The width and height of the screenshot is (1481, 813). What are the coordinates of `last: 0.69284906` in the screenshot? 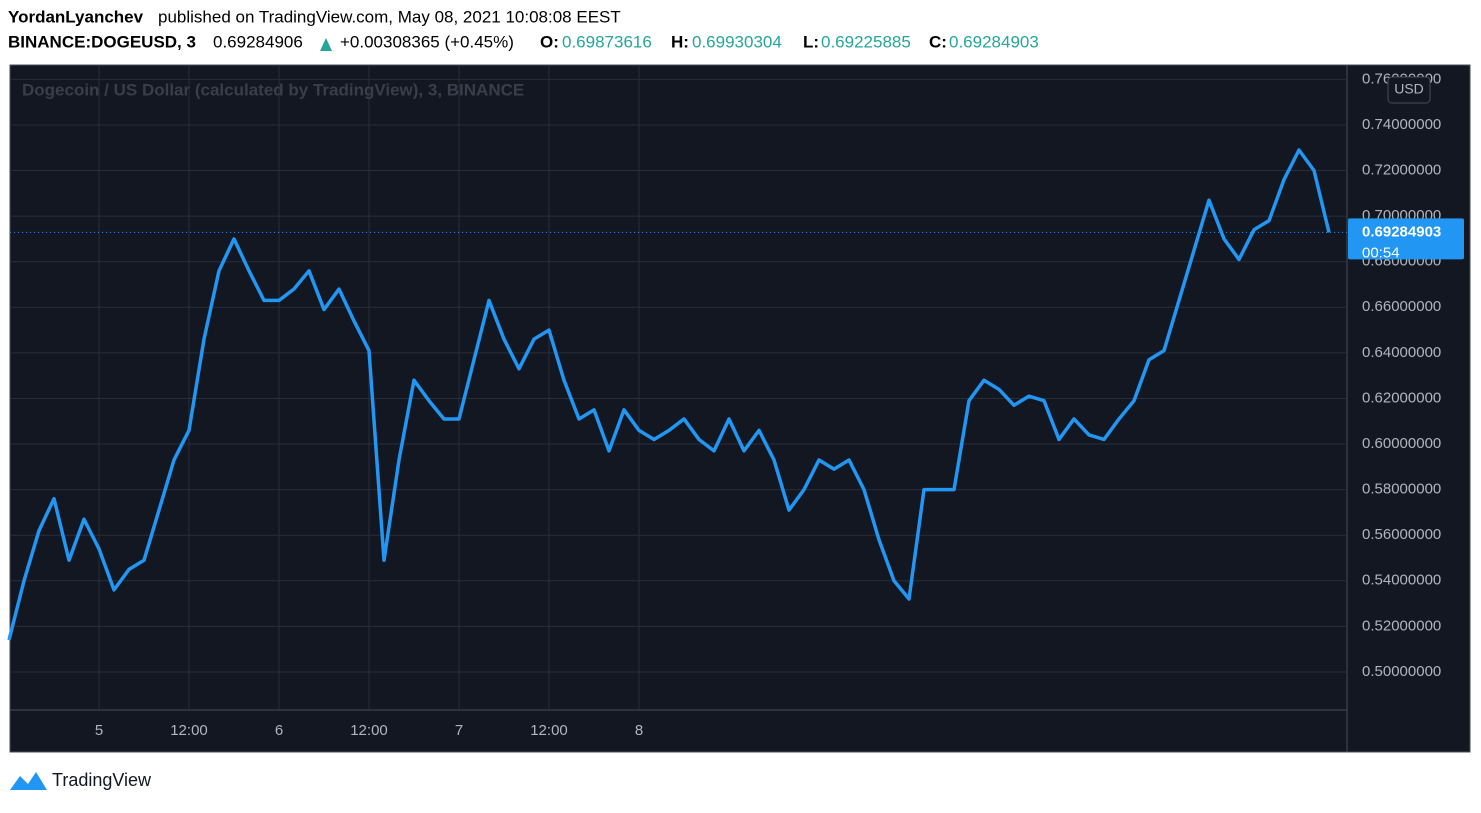 It's located at (258, 41).